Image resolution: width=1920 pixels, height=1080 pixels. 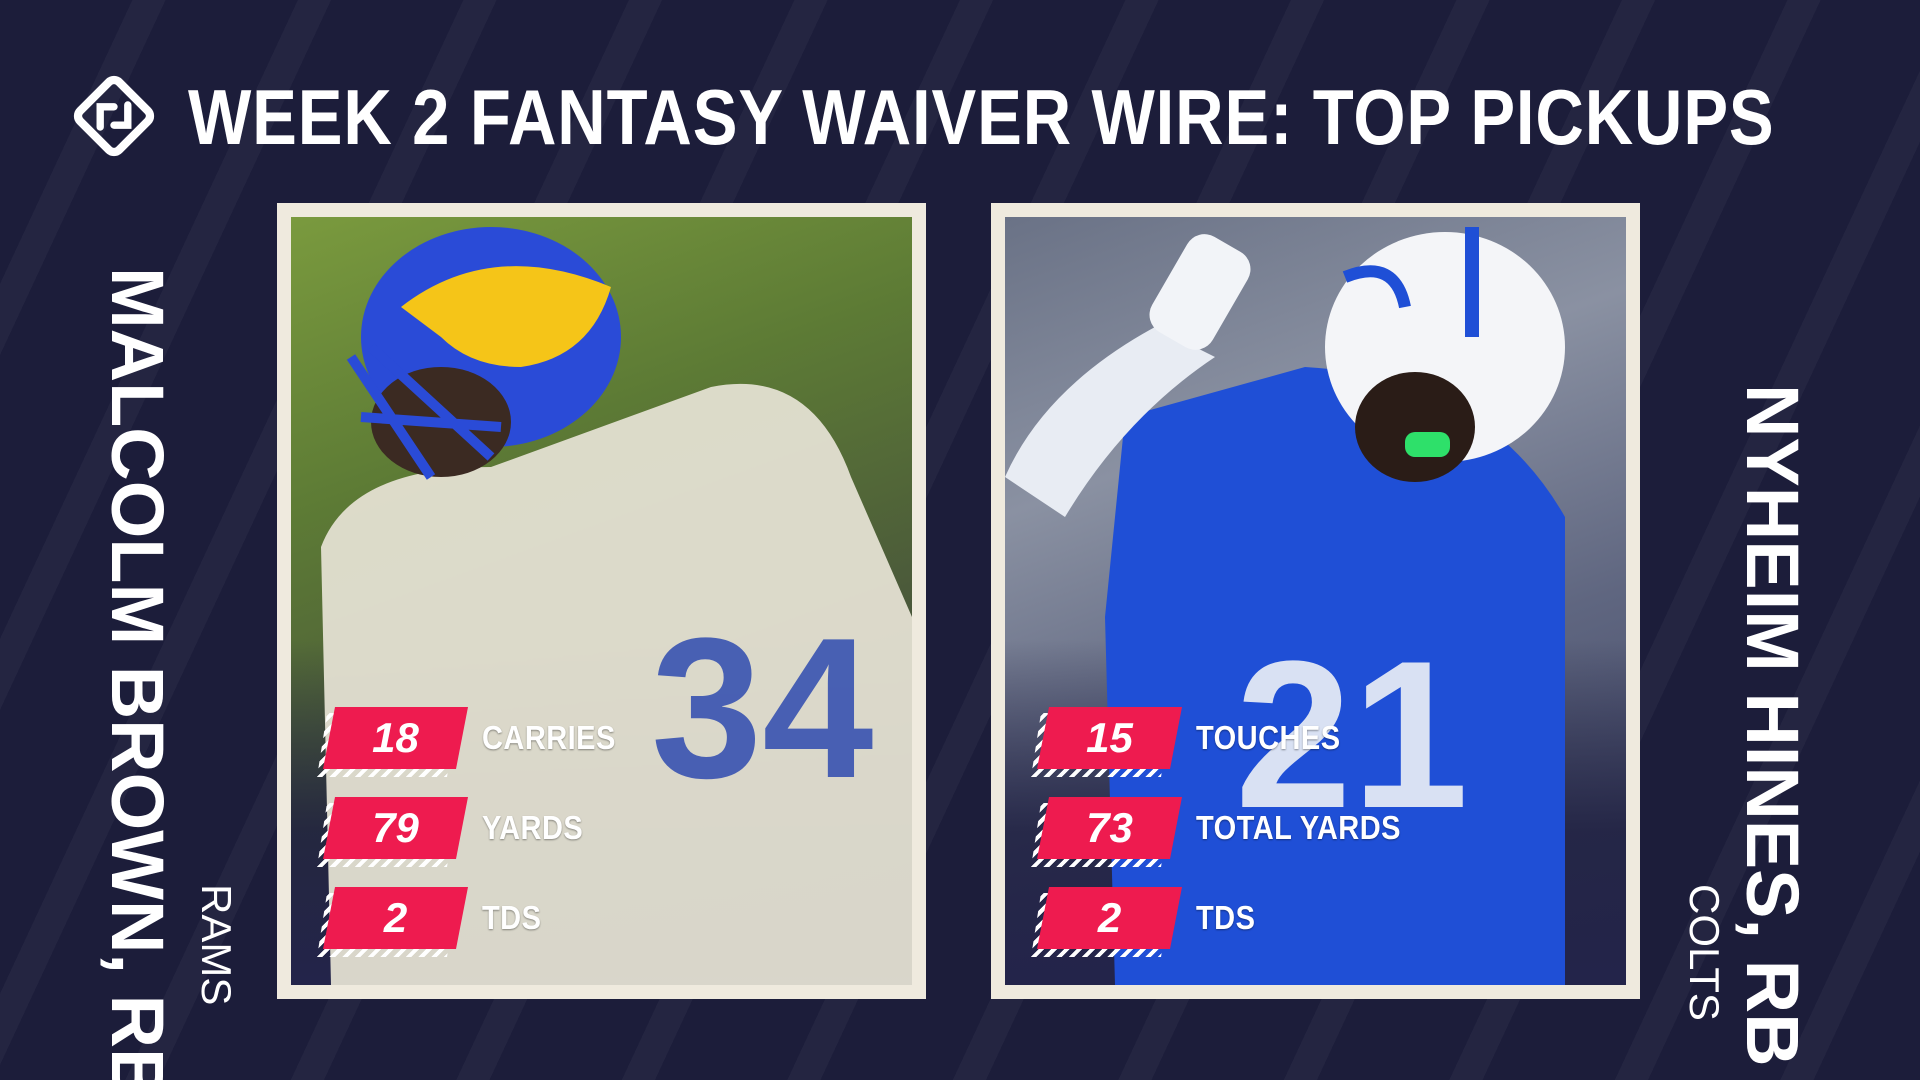 I want to click on stat-label: CARRIES, so click(x=549, y=737).